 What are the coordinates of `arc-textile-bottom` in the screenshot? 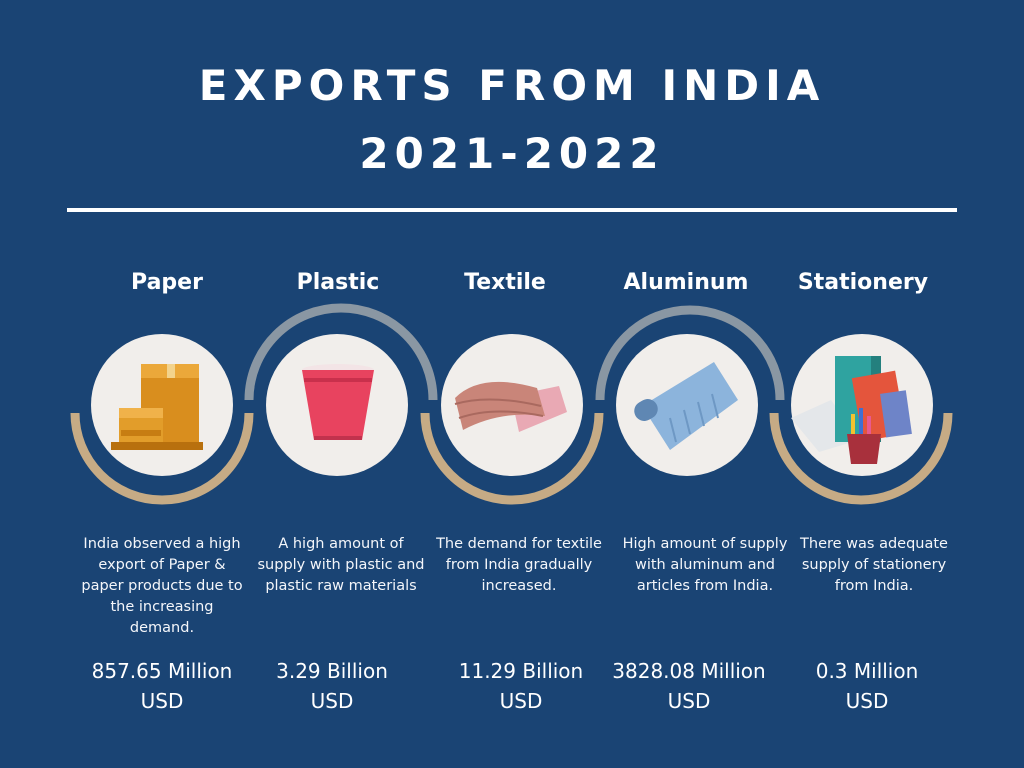 It's located at (512, 458).